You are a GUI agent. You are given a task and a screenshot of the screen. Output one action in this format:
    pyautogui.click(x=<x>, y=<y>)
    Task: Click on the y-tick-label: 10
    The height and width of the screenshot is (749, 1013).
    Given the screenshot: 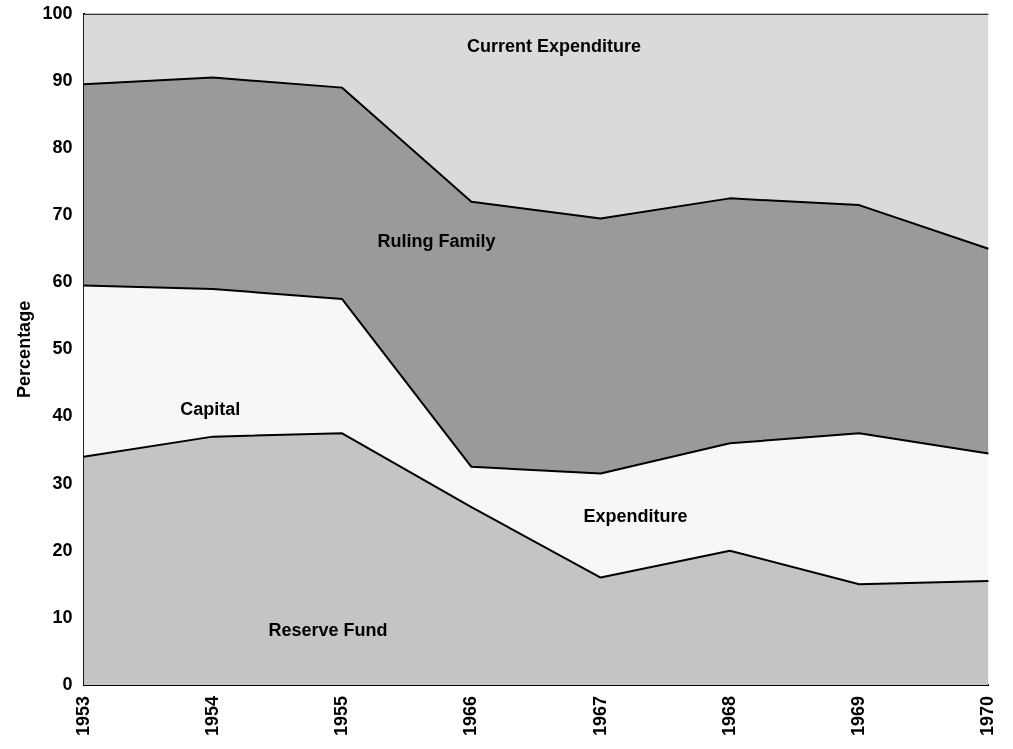 What is the action you would take?
    pyautogui.click(x=62, y=616)
    